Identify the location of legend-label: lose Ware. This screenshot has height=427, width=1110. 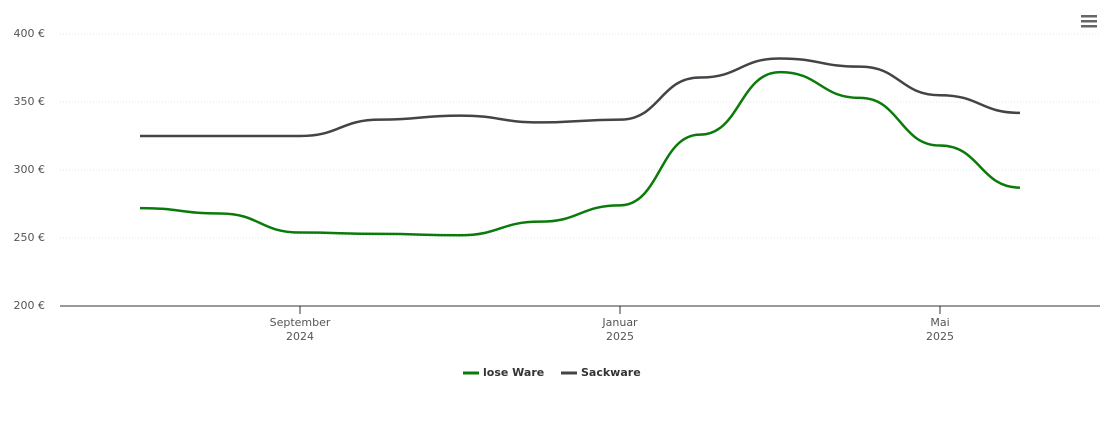
(513, 372).